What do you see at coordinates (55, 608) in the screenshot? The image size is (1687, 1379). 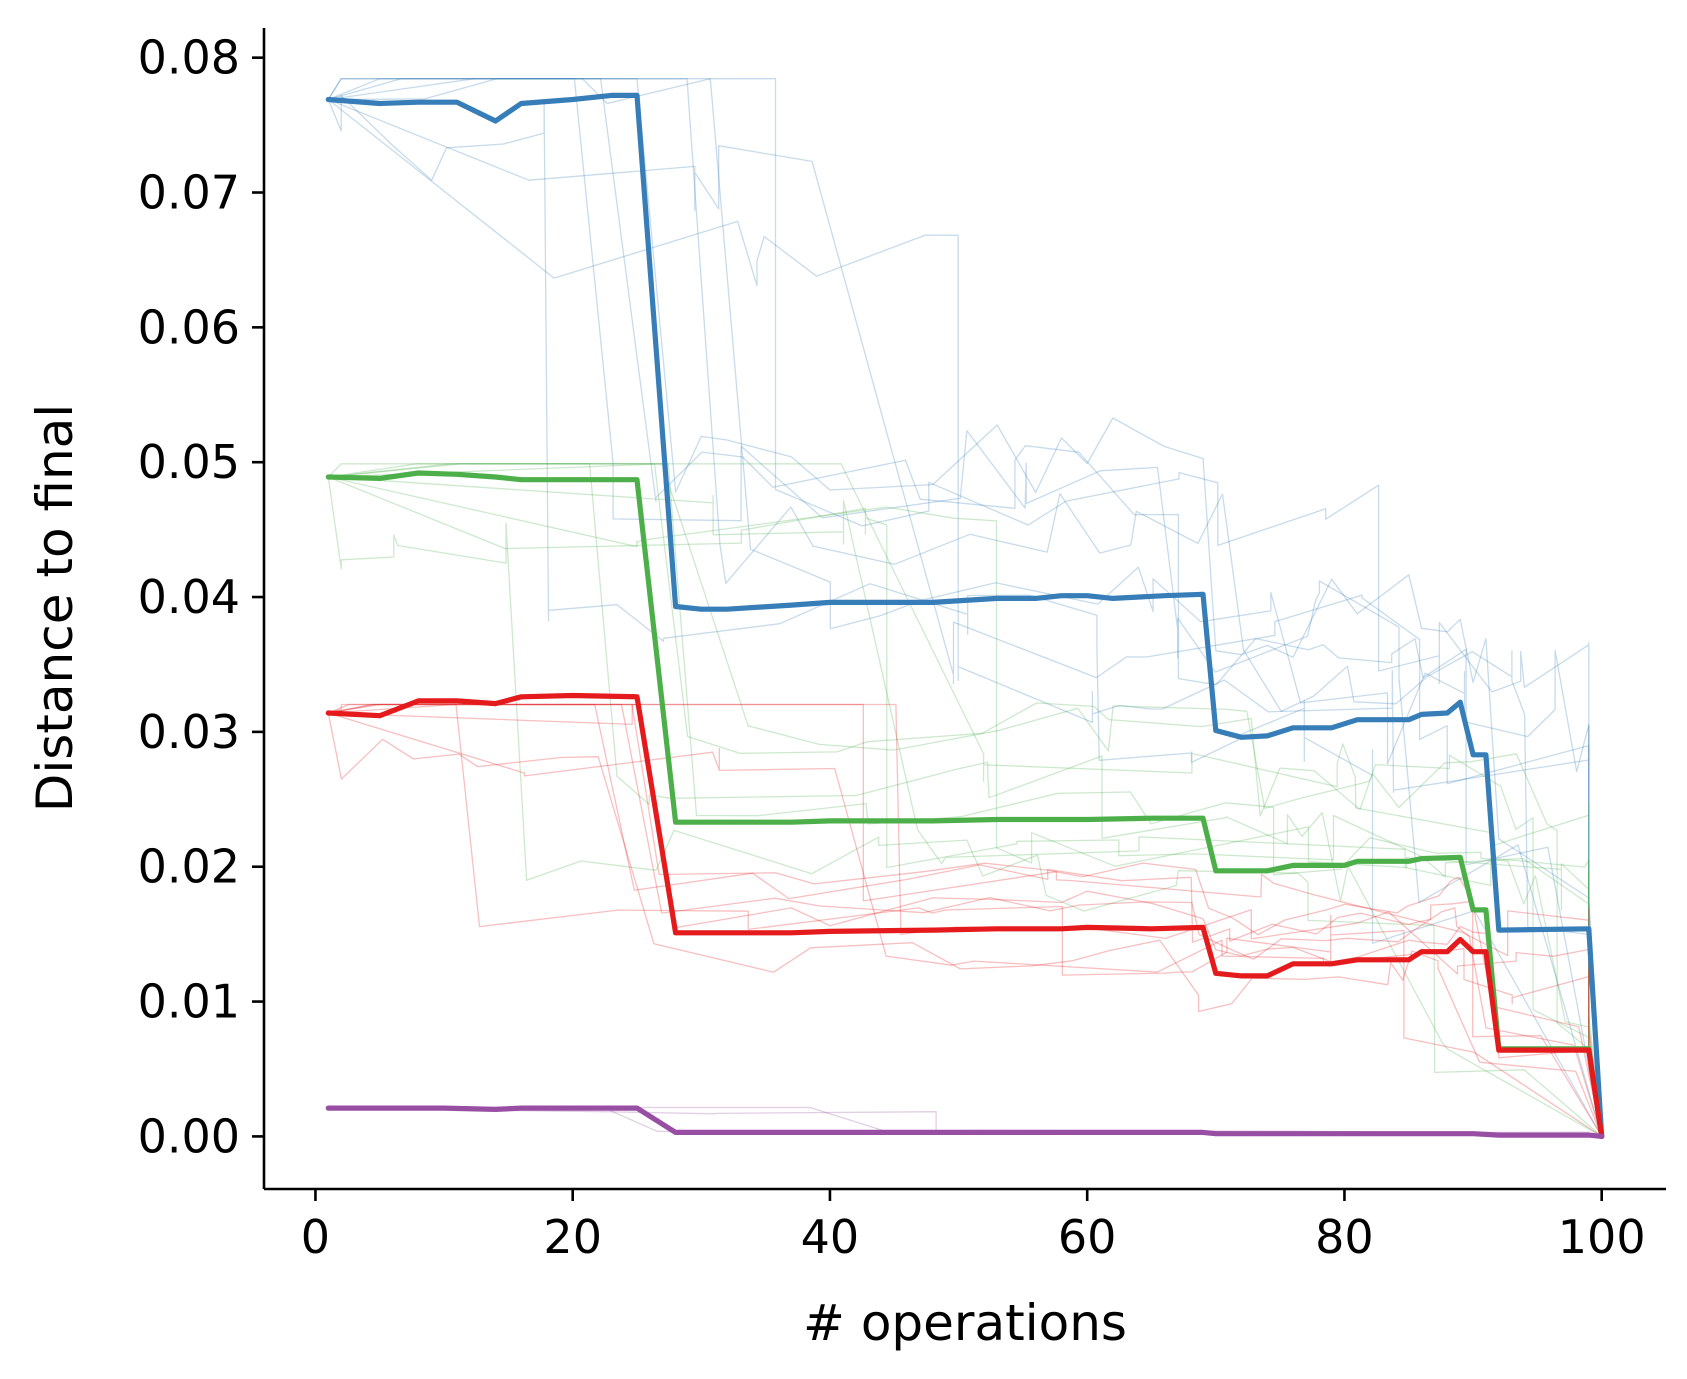 I see `y-axis-label: Distance to final` at bounding box center [55, 608].